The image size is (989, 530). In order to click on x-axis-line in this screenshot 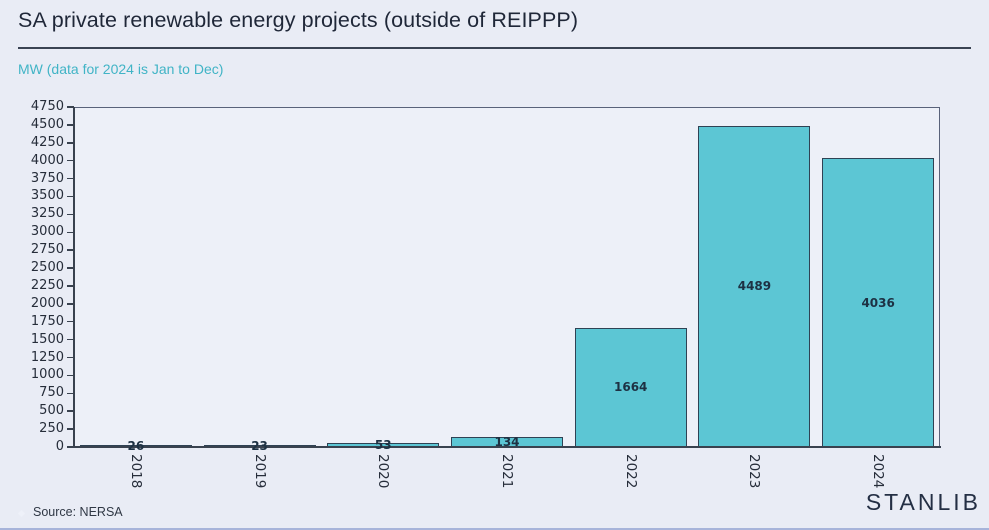, I will do `click(507, 446)`.